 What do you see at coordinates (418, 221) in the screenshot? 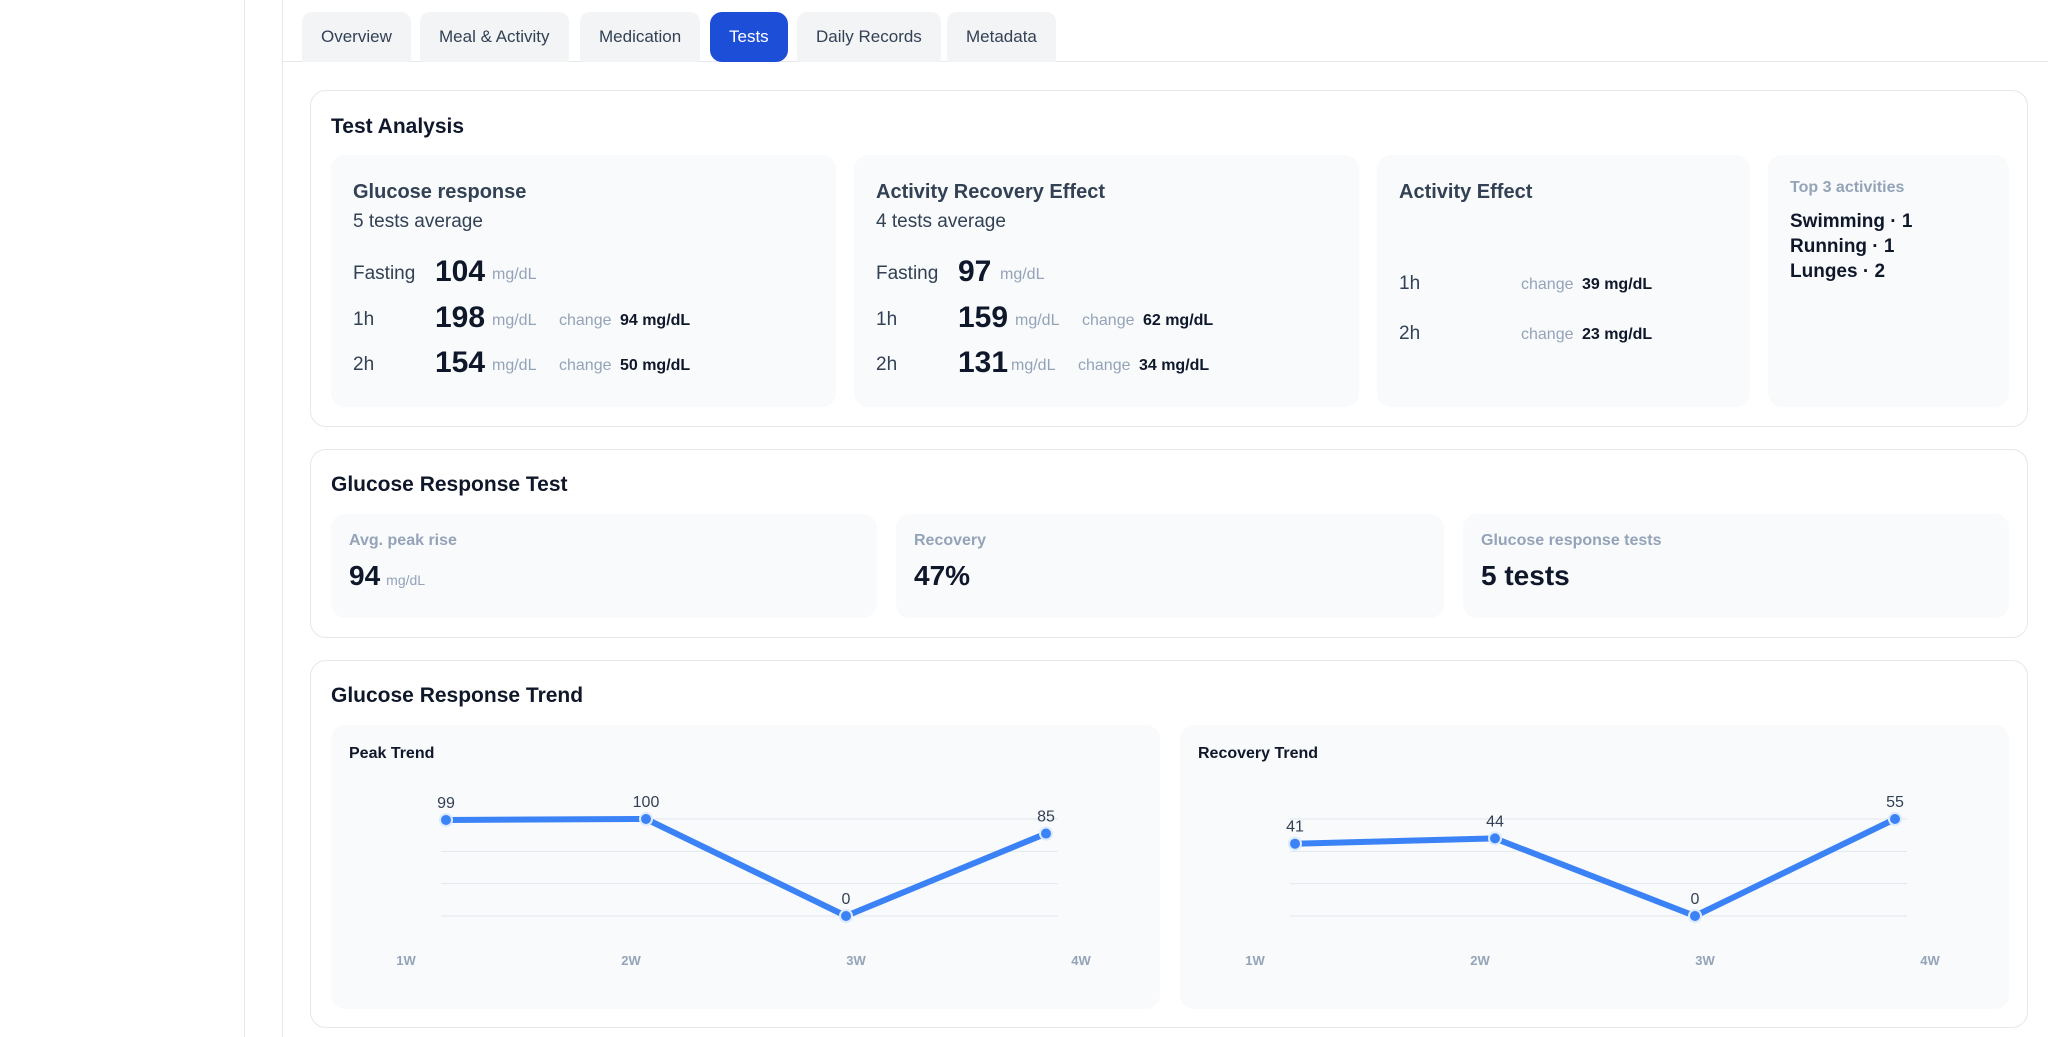
I see `panel-subtitle: 5 tests average` at bounding box center [418, 221].